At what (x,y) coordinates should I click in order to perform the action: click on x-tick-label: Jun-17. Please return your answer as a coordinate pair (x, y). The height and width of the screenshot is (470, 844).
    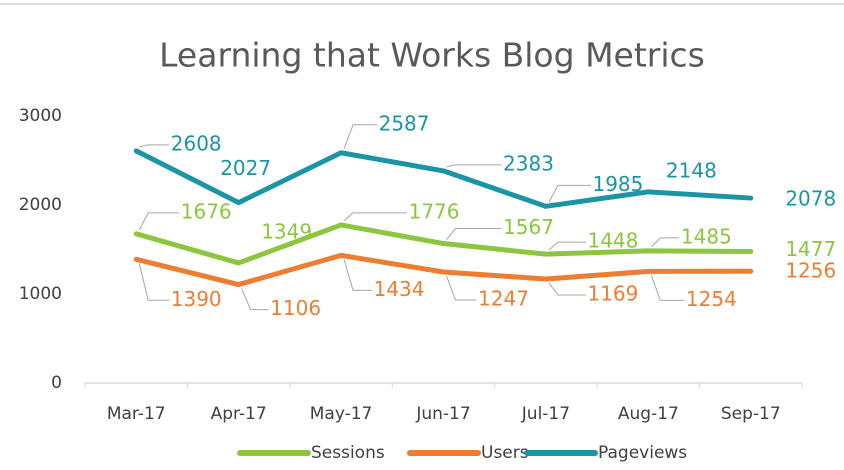
    Looking at the image, I should click on (442, 414).